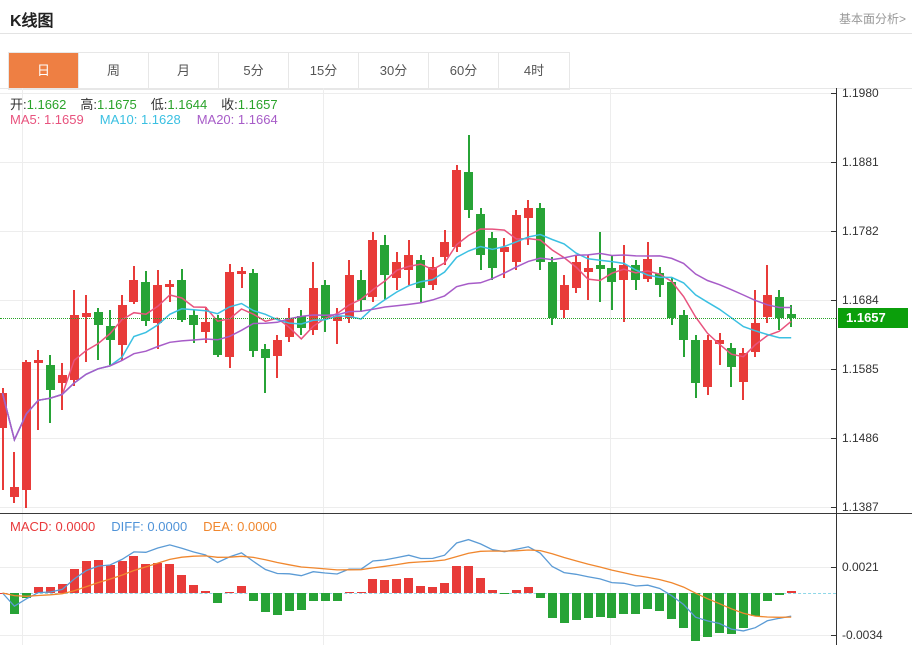  I want to click on open-label: 开:, so click(18, 104).